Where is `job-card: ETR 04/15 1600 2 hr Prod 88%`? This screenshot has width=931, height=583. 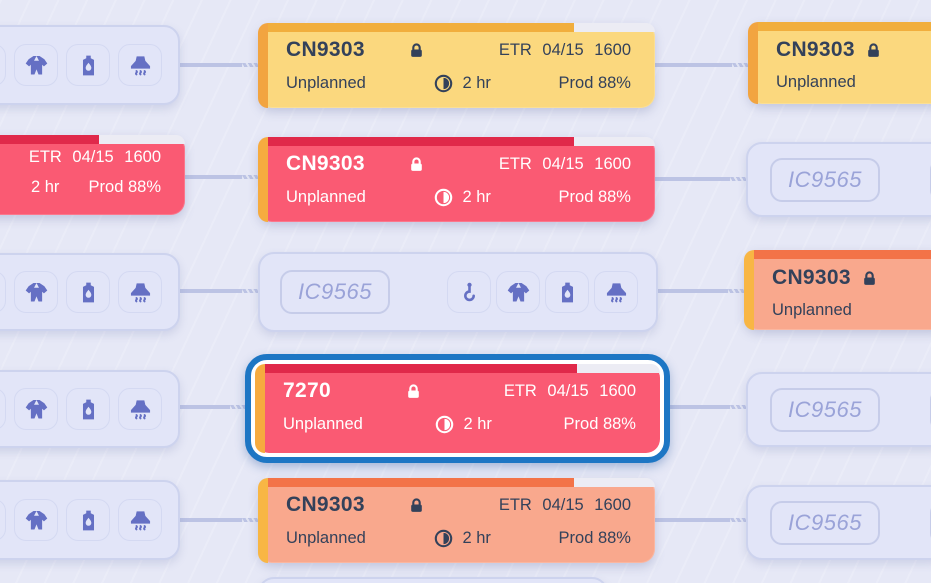
job-card: ETR 04/15 1600 2 hr Prod 88% is located at coordinates (92, 175).